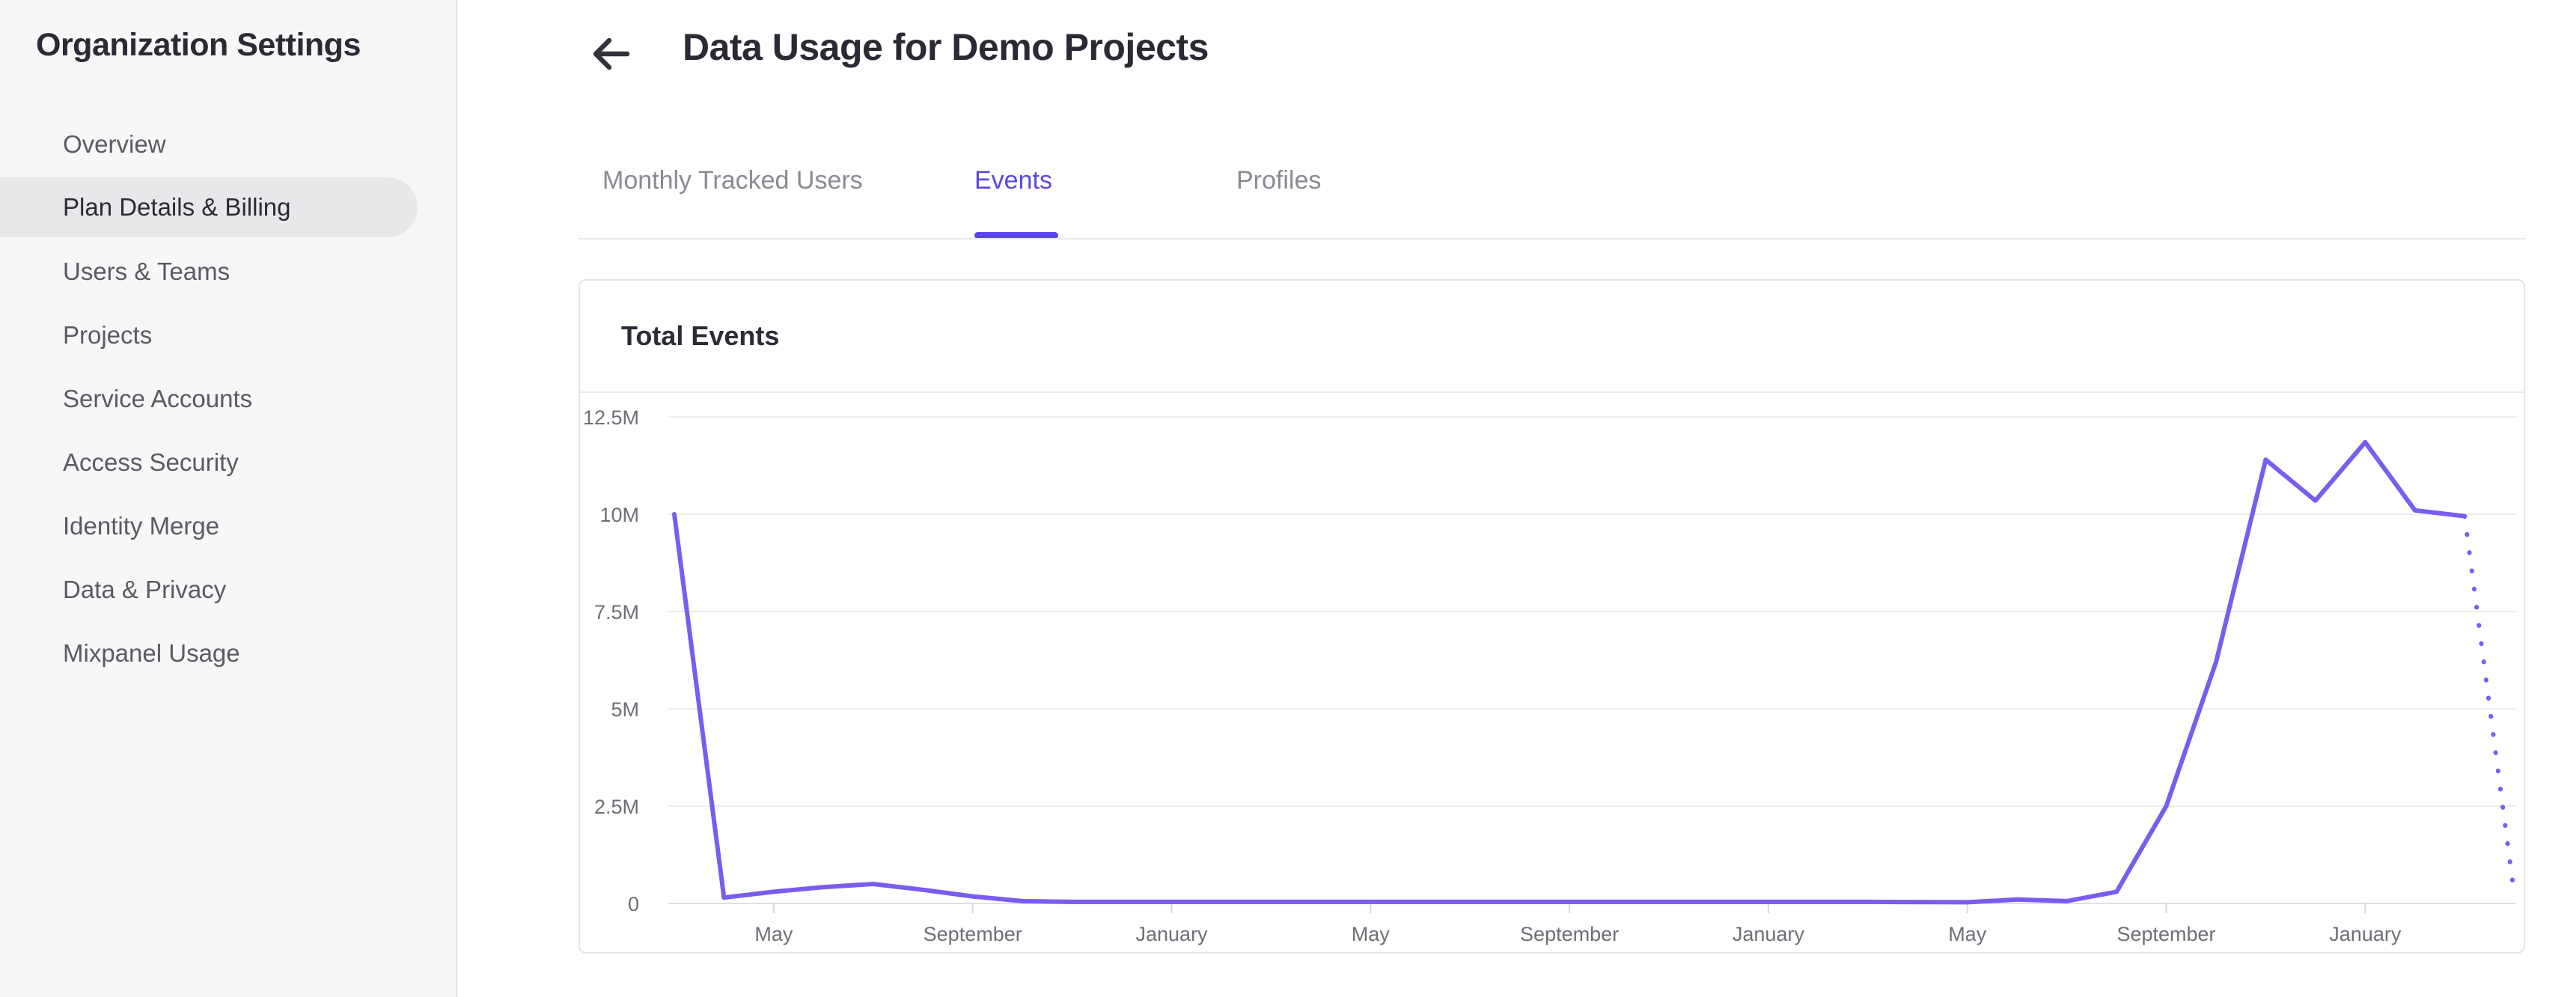  What do you see at coordinates (633, 904) in the screenshot?
I see `svg-text: 0` at bounding box center [633, 904].